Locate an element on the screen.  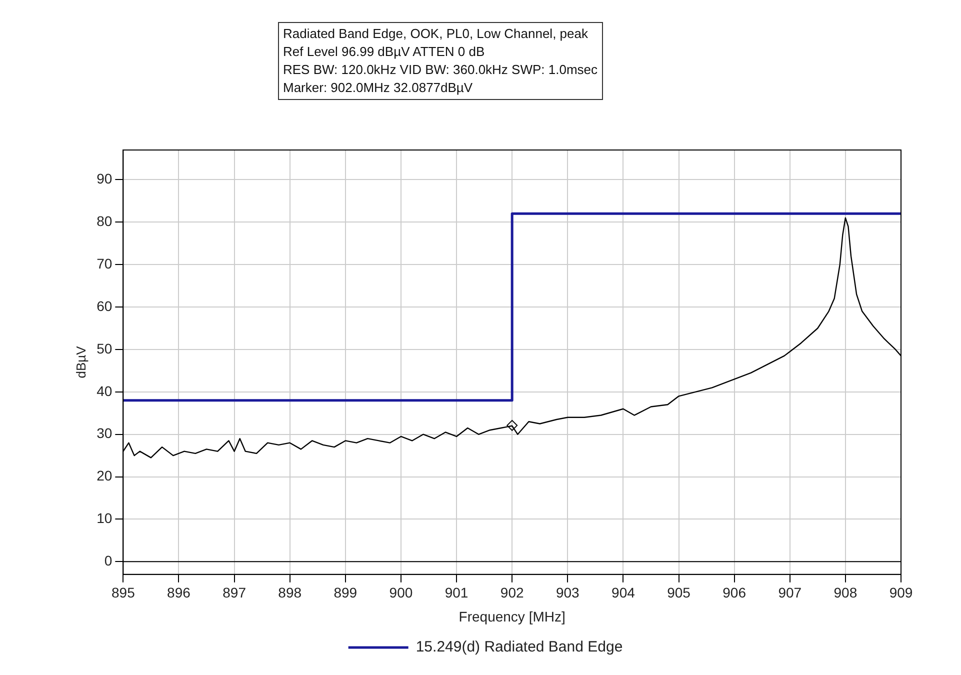
y-tick-label: 10 is located at coordinates (104, 518).